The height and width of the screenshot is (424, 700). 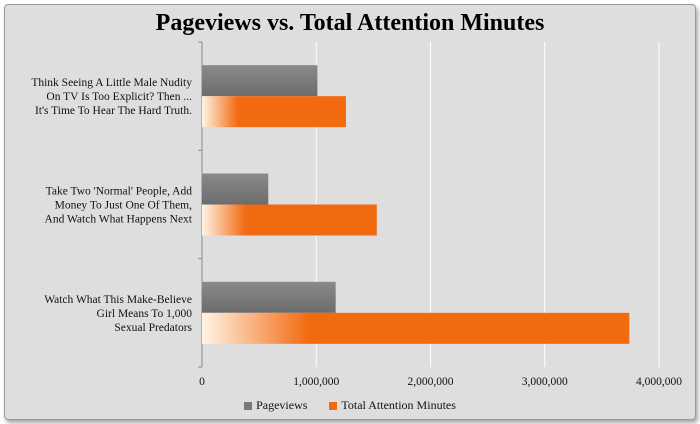 I want to click on legend-item-attention: Total Attention Minutes, so click(x=392, y=405).